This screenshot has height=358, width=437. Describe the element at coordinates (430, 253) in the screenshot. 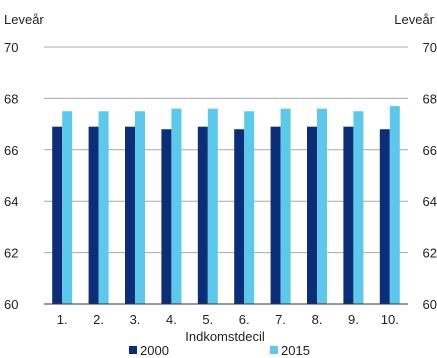

I see `y-tick-right-62: 62` at that location.